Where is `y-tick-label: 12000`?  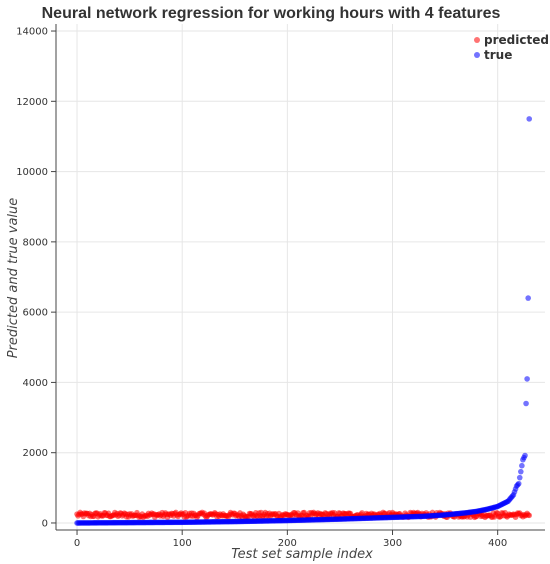
y-tick-label: 12000 is located at coordinates (32, 102).